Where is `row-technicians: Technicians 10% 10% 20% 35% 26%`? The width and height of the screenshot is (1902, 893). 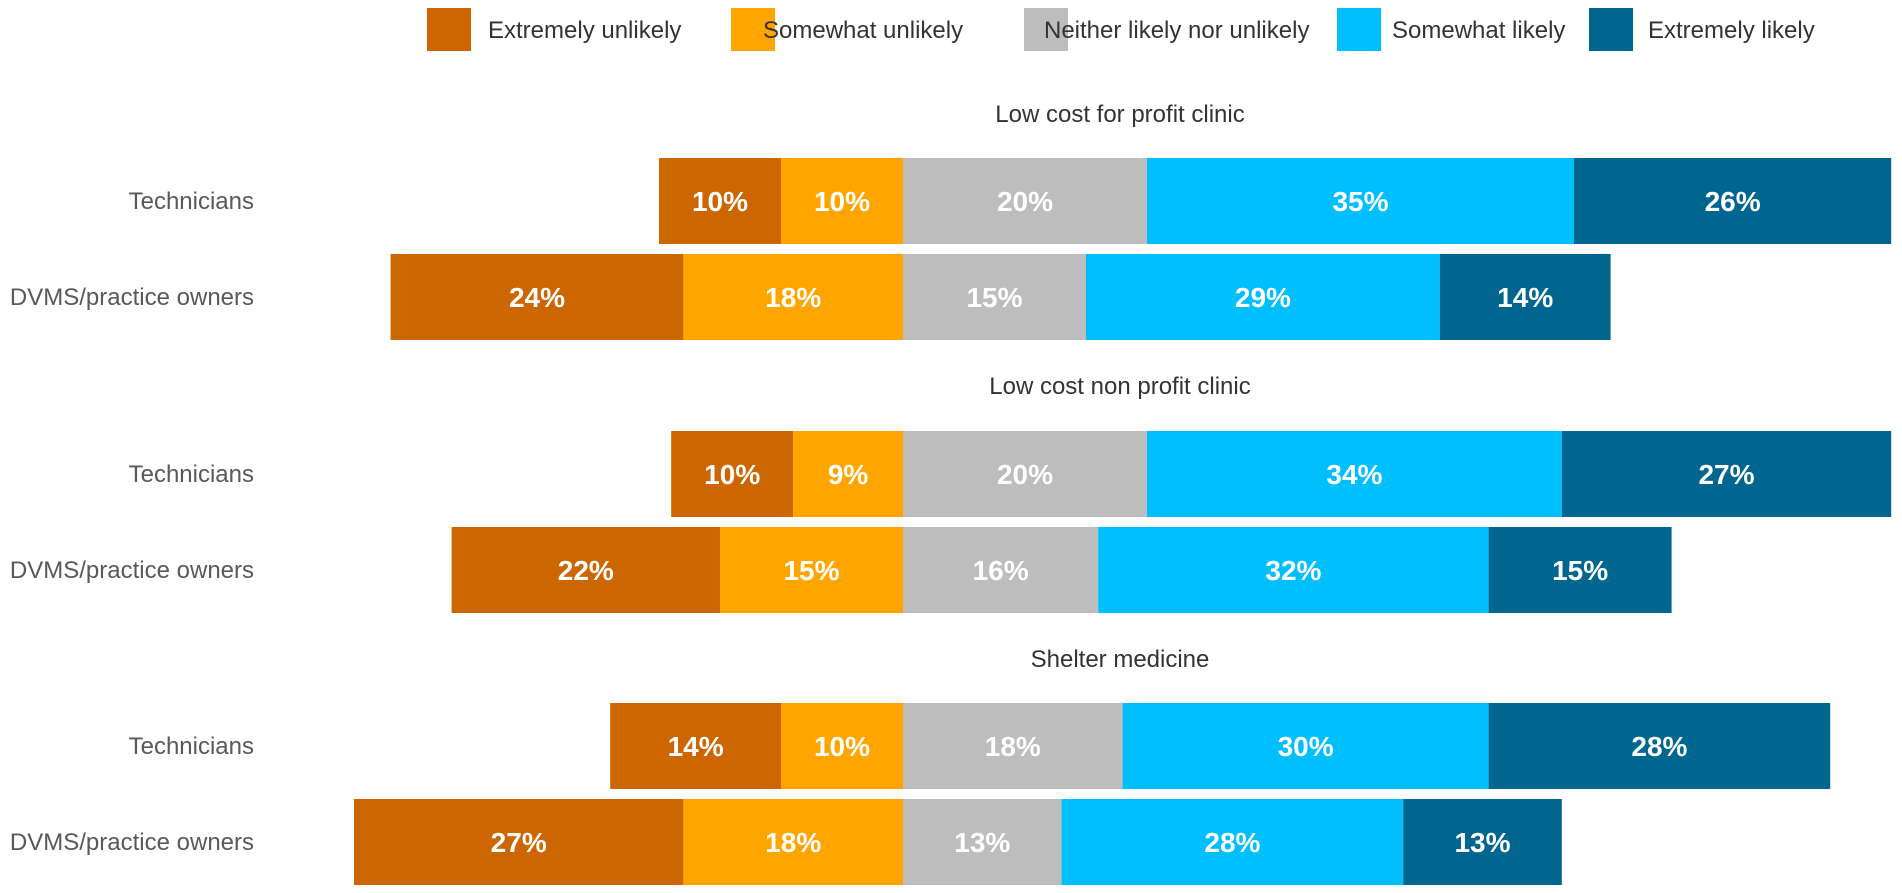
row-technicians: Technicians 10% 10% 20% 35% 26% is located at coordinates (1010, 201).